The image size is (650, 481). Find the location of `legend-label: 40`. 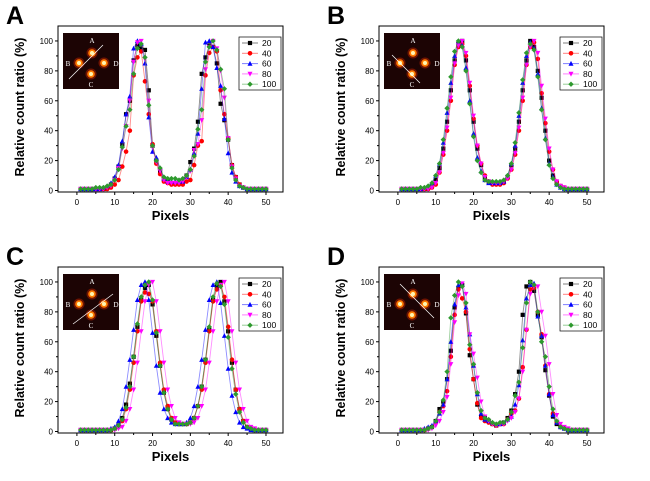

legend-label: 40 is located at coordinates (267, 53).